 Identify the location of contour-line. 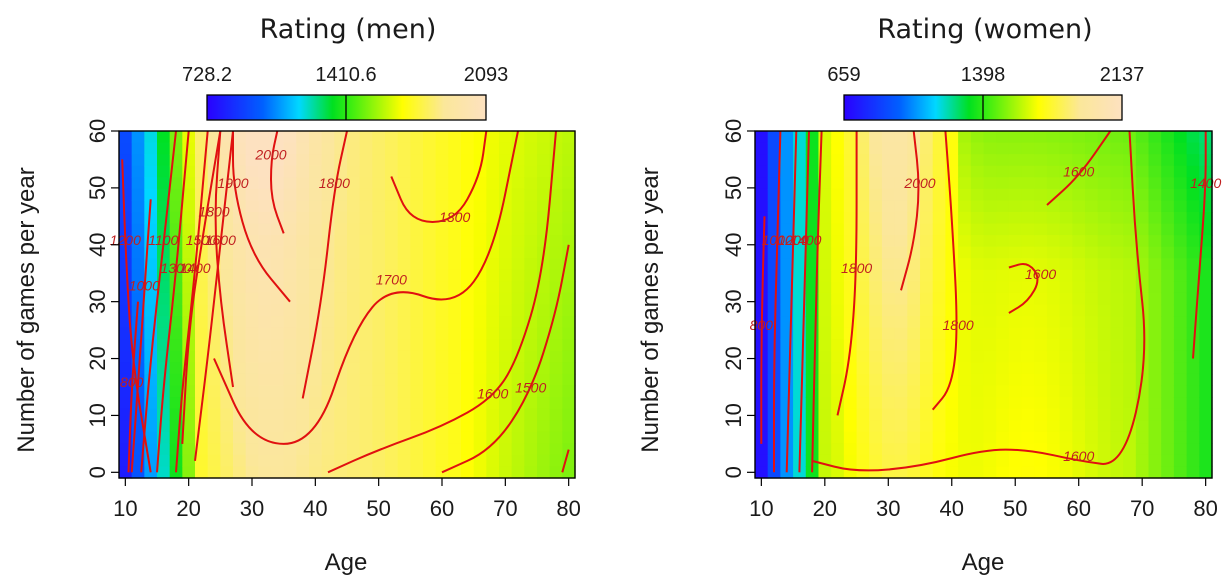
(910, 210).